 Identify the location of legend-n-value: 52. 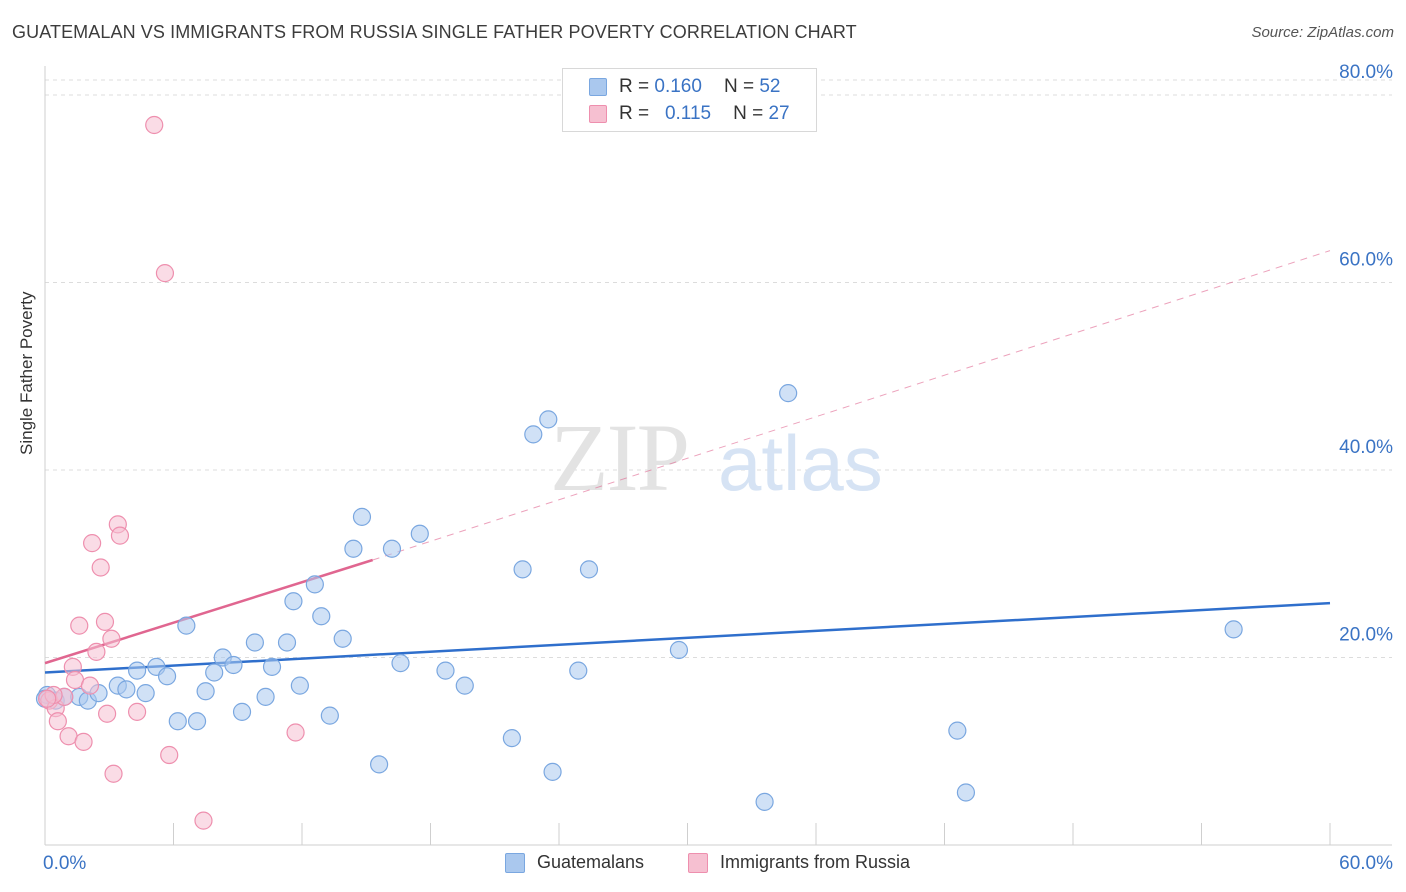
(770, 86).